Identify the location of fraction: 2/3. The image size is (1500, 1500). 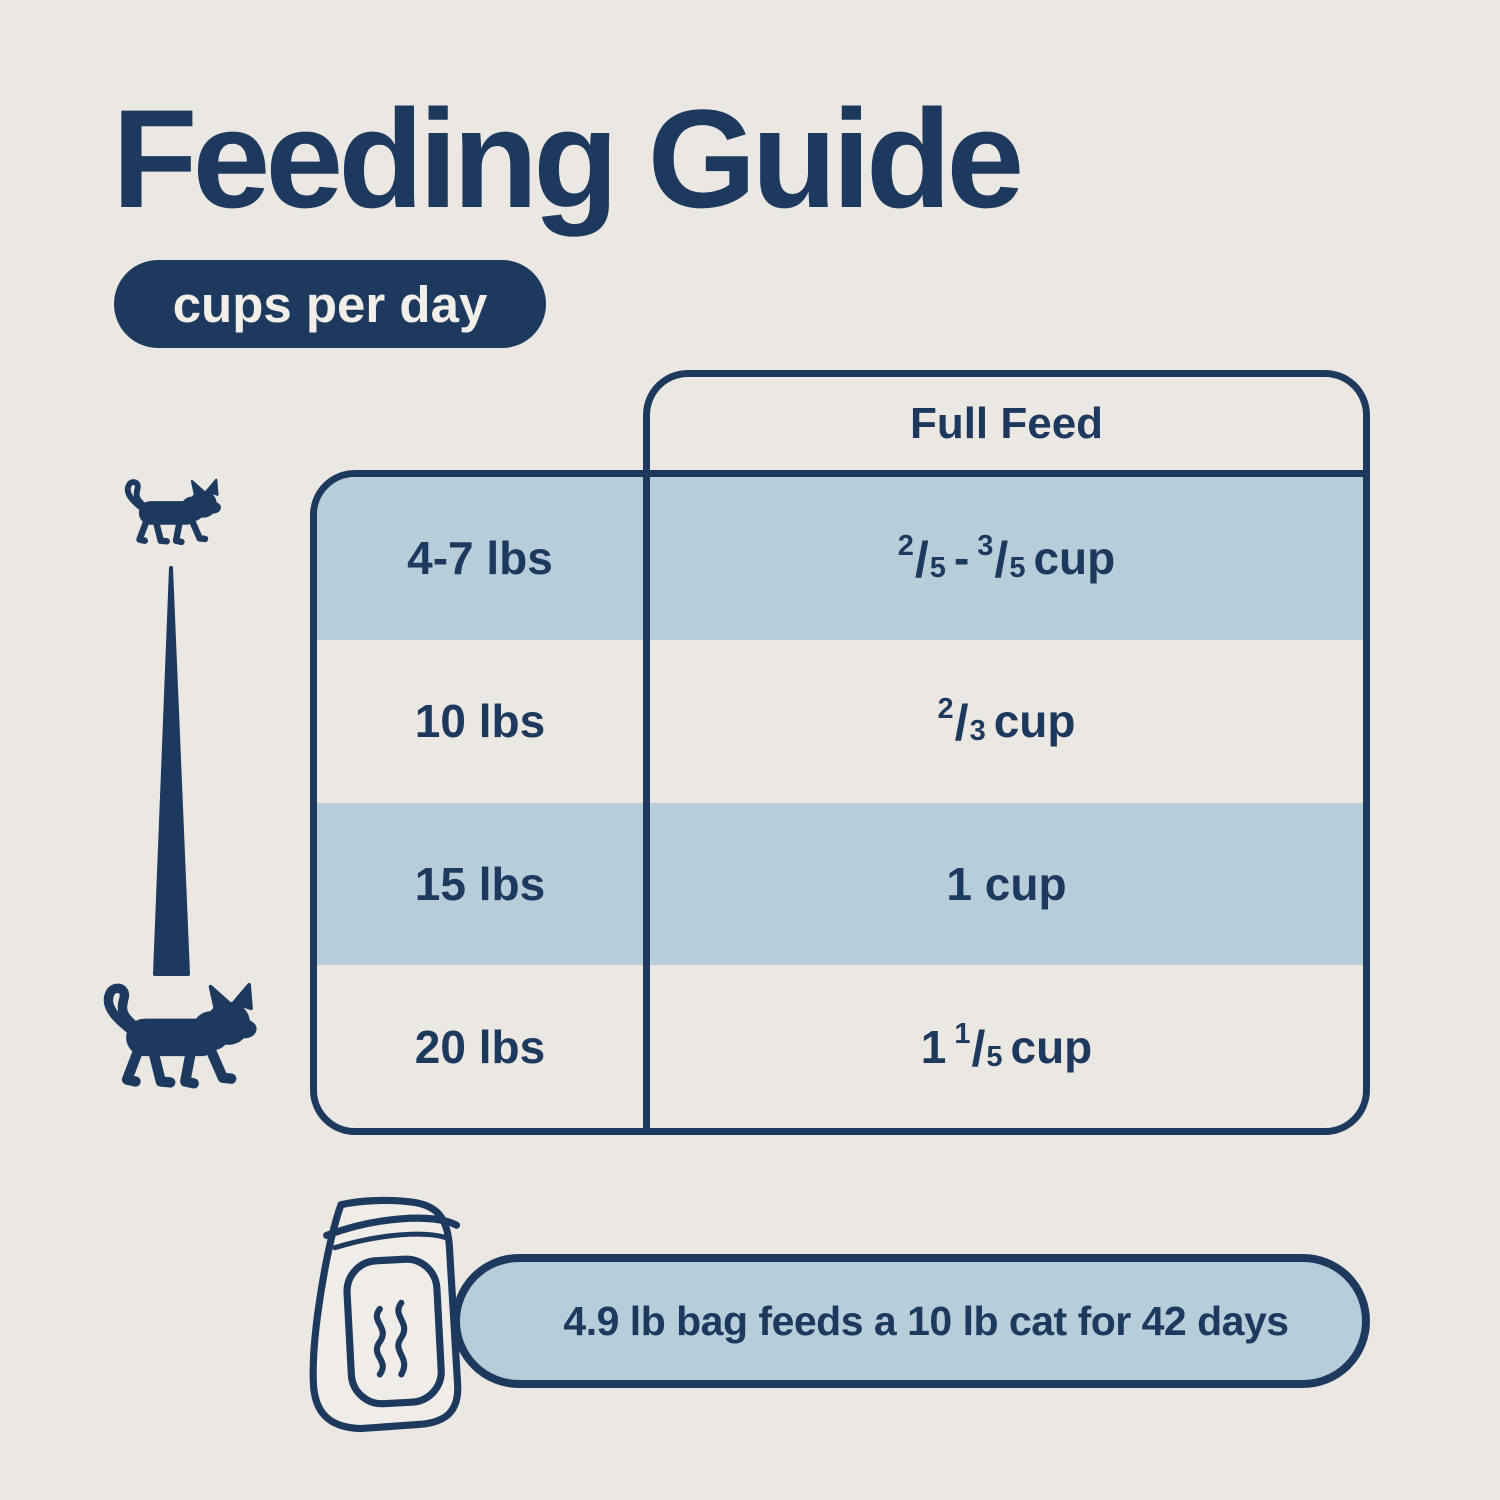
(961, 722).